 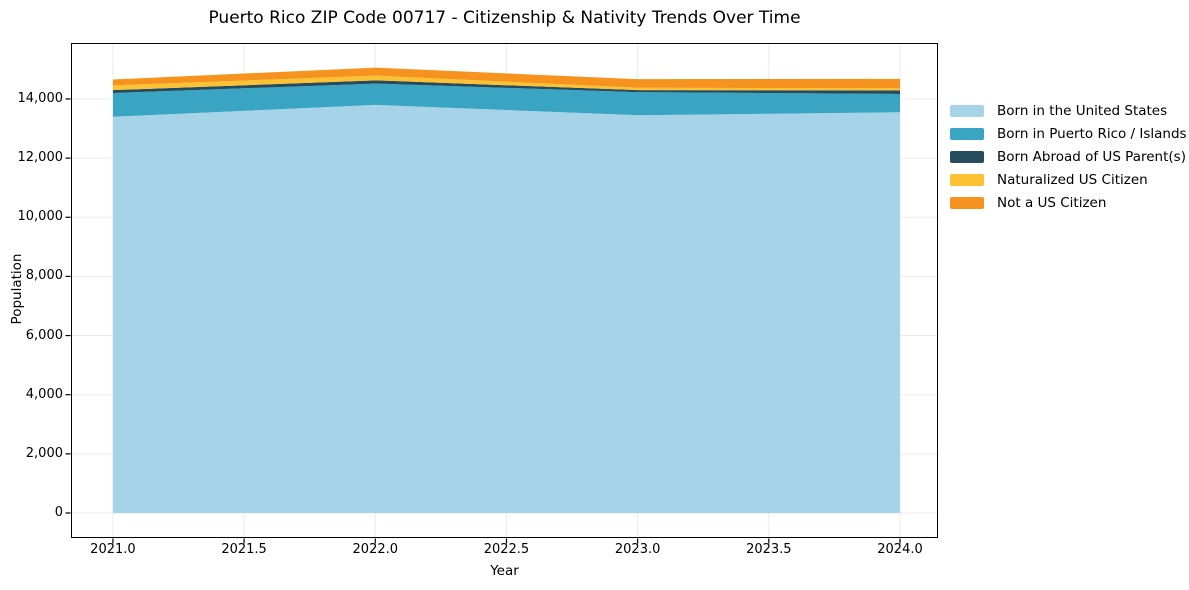 I want to click on legend-label: Born in Puerto Rico / Islands, so click(x=1092, y=133).